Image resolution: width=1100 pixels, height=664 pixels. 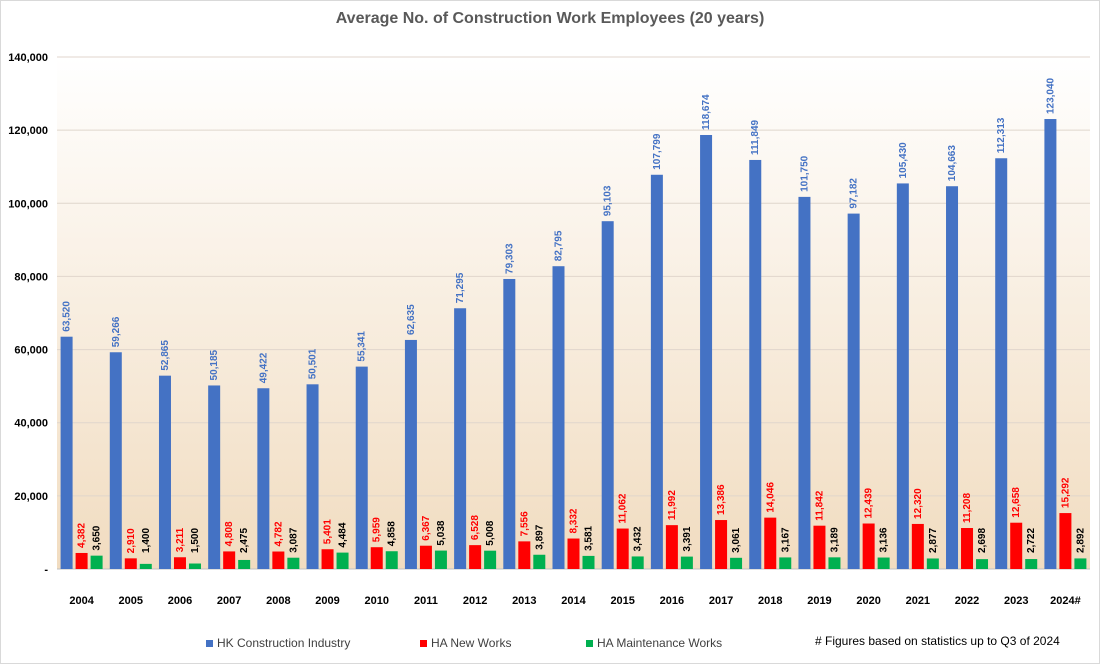 What do you see at coordinates (1016, 601) in the screenshot?
I see `x-tick-label: 2023` at bounding box center [1016, 601].